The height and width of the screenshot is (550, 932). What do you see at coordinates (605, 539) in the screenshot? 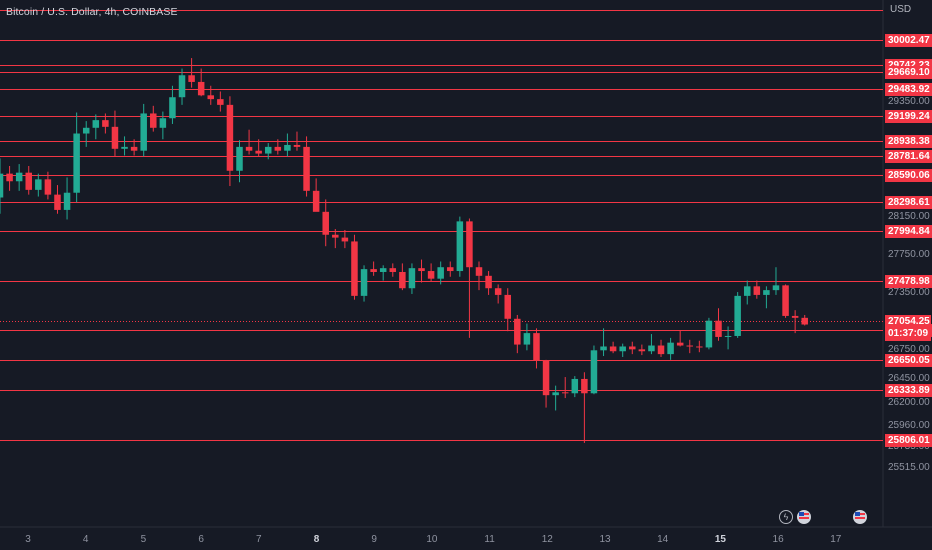
I see `time-axis-label: 13` at bounding box center [605, 539].